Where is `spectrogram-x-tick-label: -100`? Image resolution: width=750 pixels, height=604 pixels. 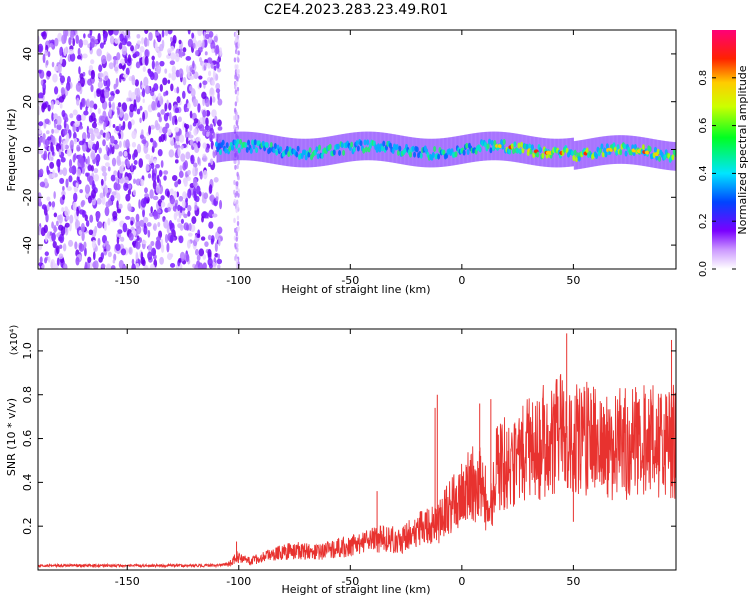 spectrogram-x-tick-label: -100 is located at coordinates (238, 280).